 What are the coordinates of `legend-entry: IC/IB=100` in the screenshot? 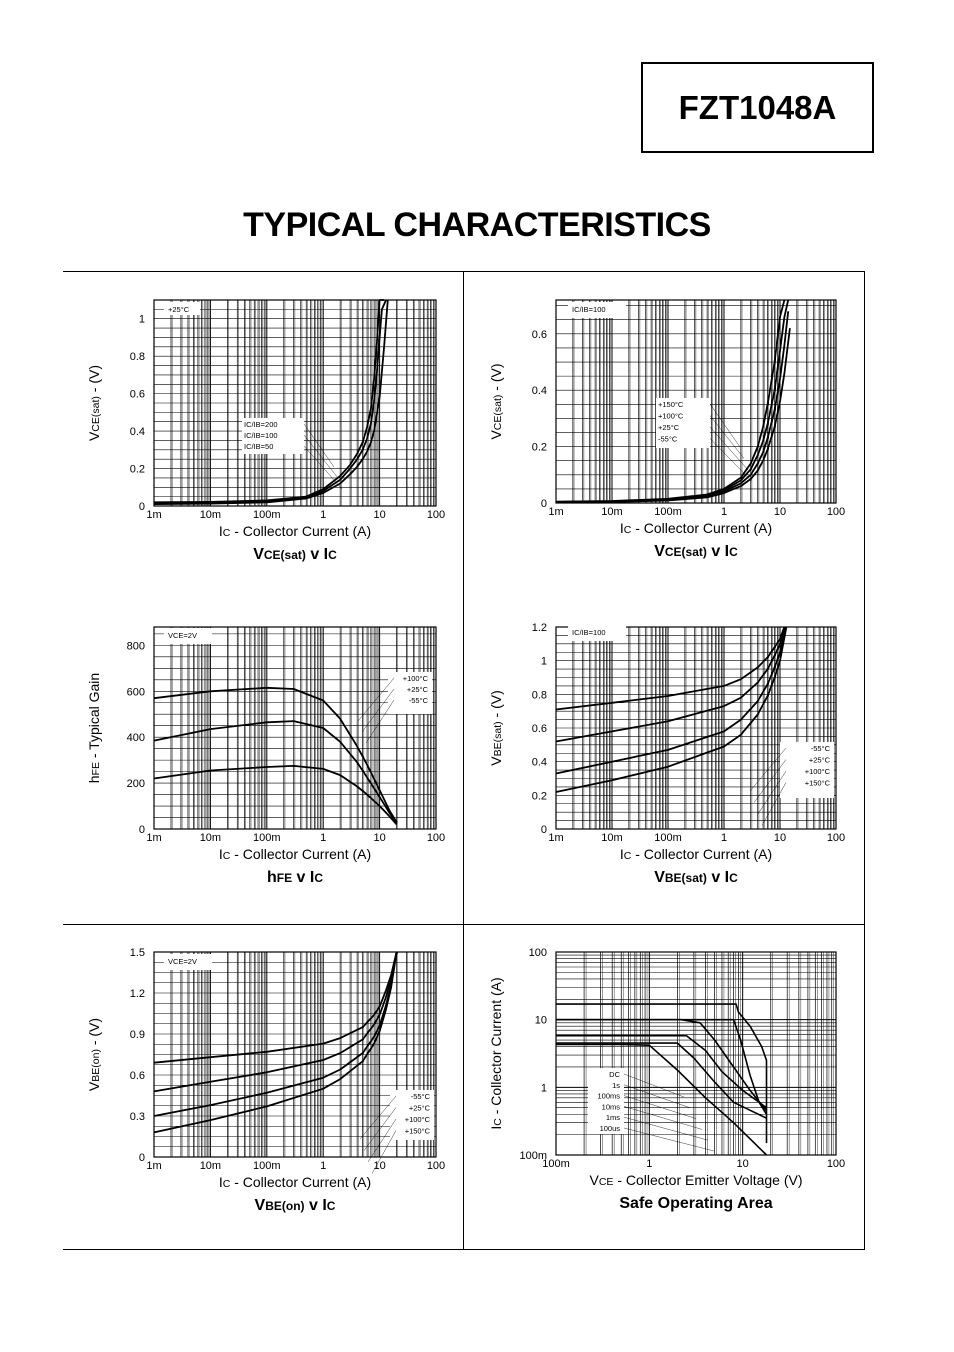 It's located at (261, 435).